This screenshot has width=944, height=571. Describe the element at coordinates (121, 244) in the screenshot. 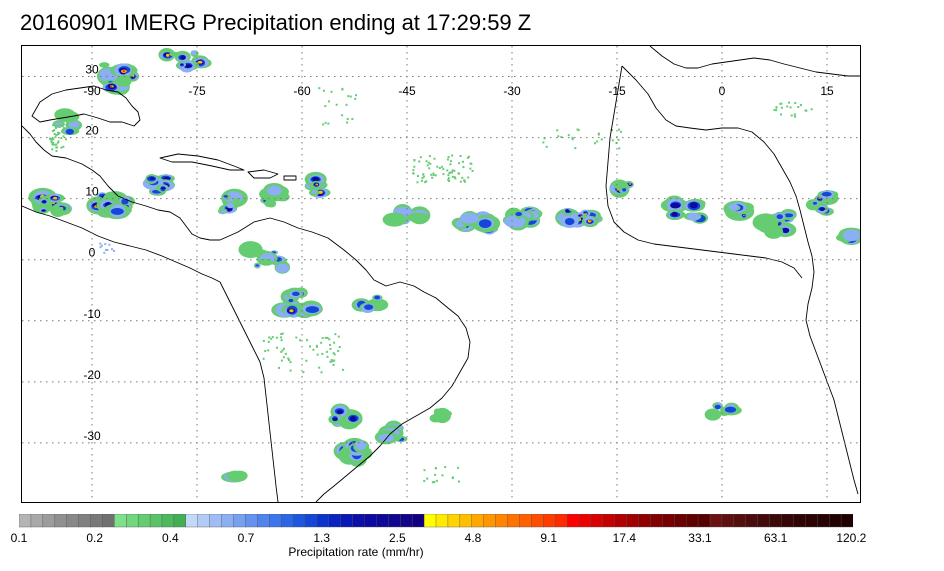

I see `coastline-central-america` at that location.